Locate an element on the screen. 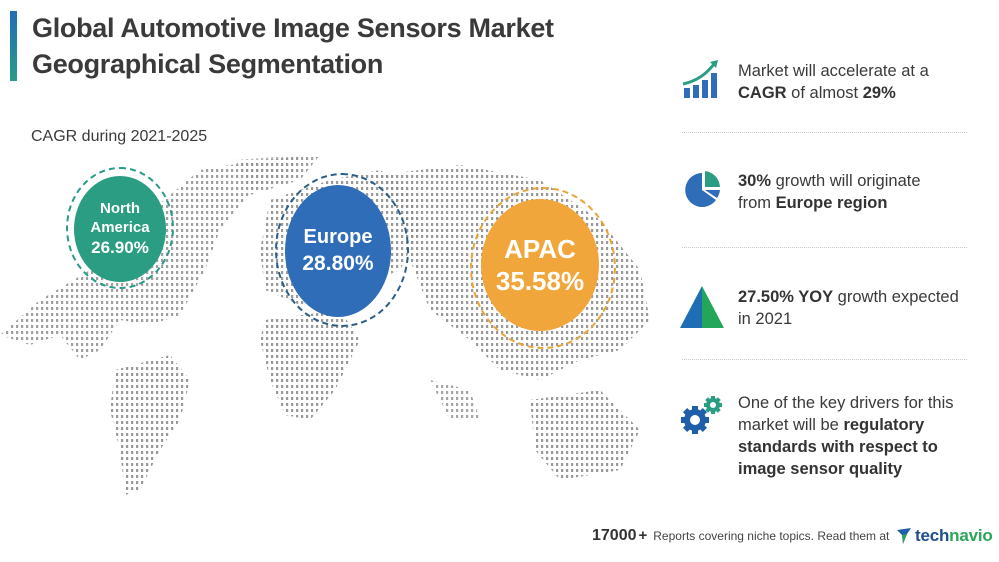 The height and width of the screenshot is (562, 999). north-america-value: 26.90% is located at coordinates (120, 247).